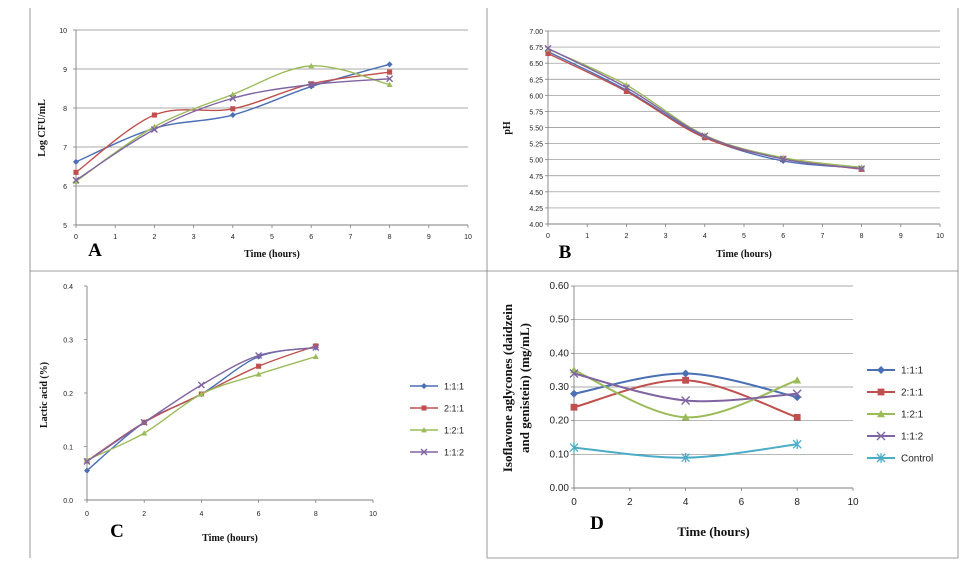 This screenshot has height=572, width=975. Describe the element at coordinates (901, 236) in the screenshot. I see `x-tick-label: 9` at that location.